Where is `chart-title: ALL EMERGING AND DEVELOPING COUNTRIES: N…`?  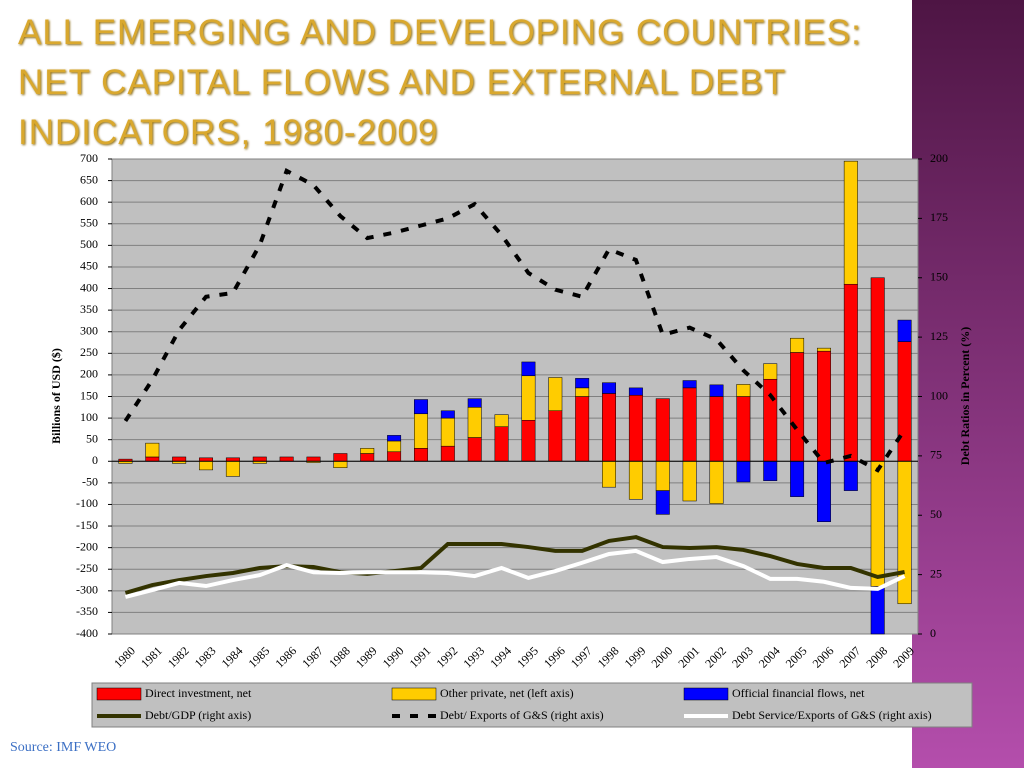 chart-title: ALL EMERGING AND DEVELOPING COUNTRIES: N… is located at coordinates (440, 82).